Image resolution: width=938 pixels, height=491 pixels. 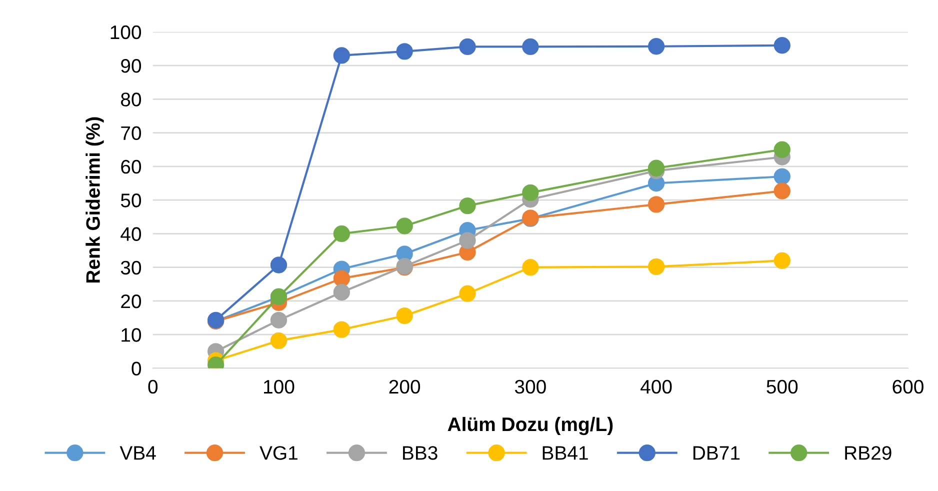 What do you see at coordinates (131, 267) in the screenshot?
I see `y-tick-label: 30` at bounding box center [131, 267].